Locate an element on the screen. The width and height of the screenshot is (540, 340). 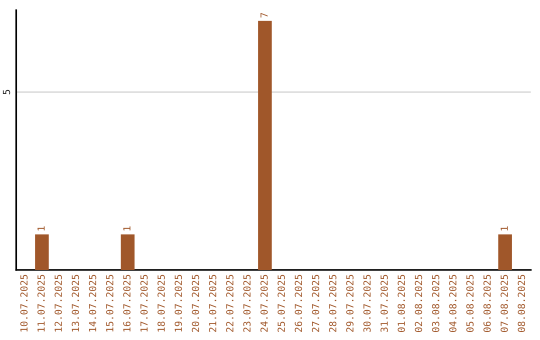
x-tick-label: 31.07.2025 is located at coordinates (384, 303).